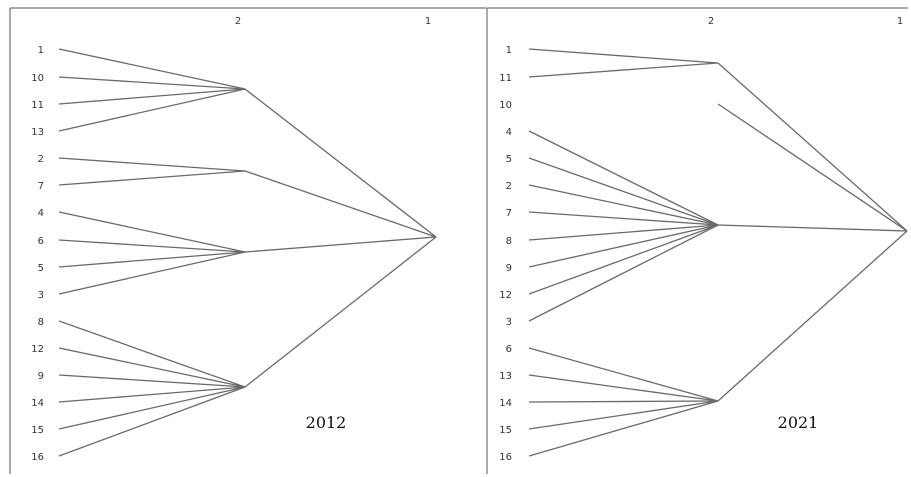 This screenshot has height=477, width=911. I want to click on panel-2012-leaf-label-2: 2, so click(41, 159).